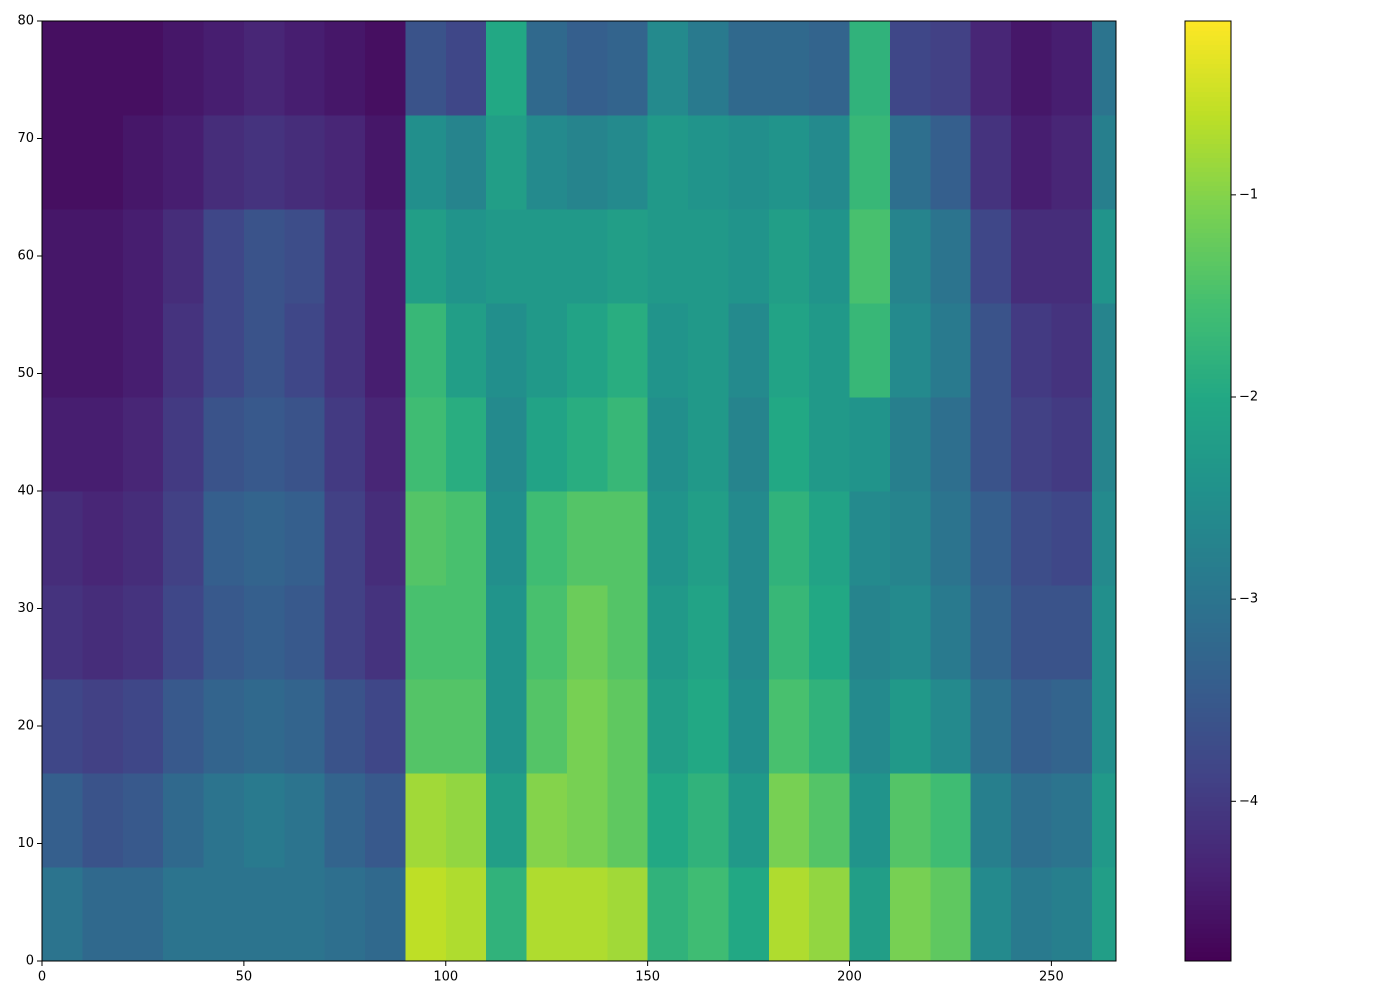 Image resolution: width=1400 pixels, height=1004 pixels. What do you see at coordinates (25, 608) in the screenshot?
I see `y-tick-label: 30` at bounding box center [25, 608].